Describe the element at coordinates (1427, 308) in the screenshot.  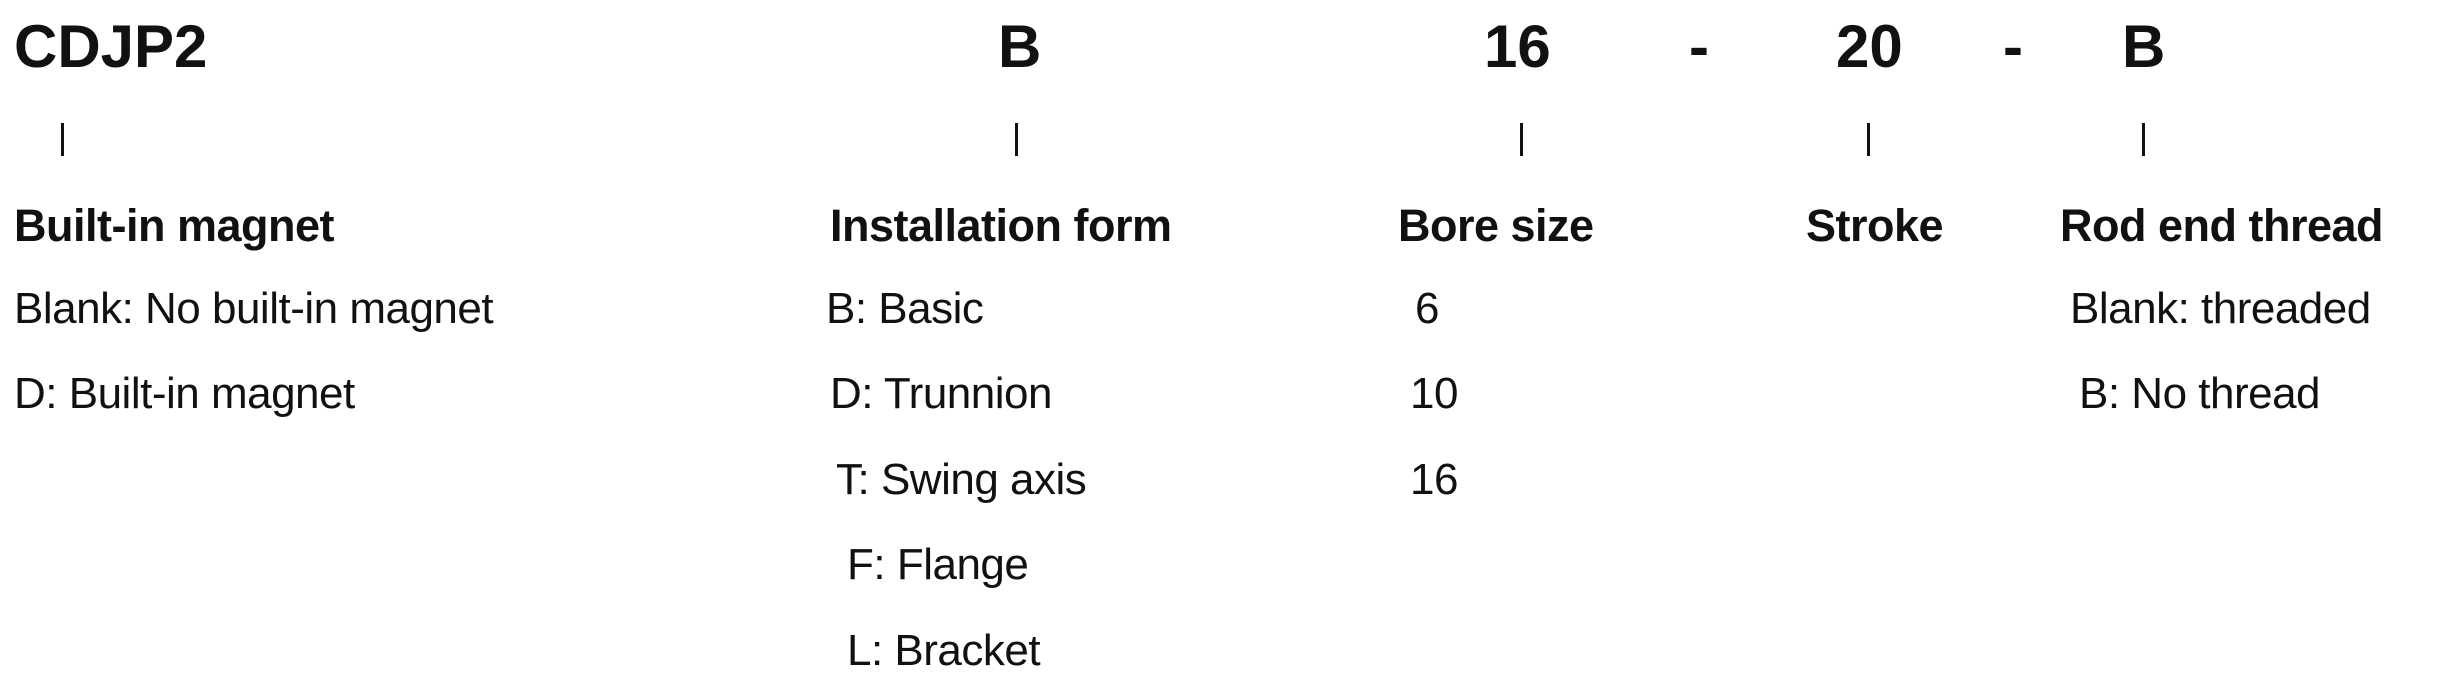
I see `option-item: 6` at that location.